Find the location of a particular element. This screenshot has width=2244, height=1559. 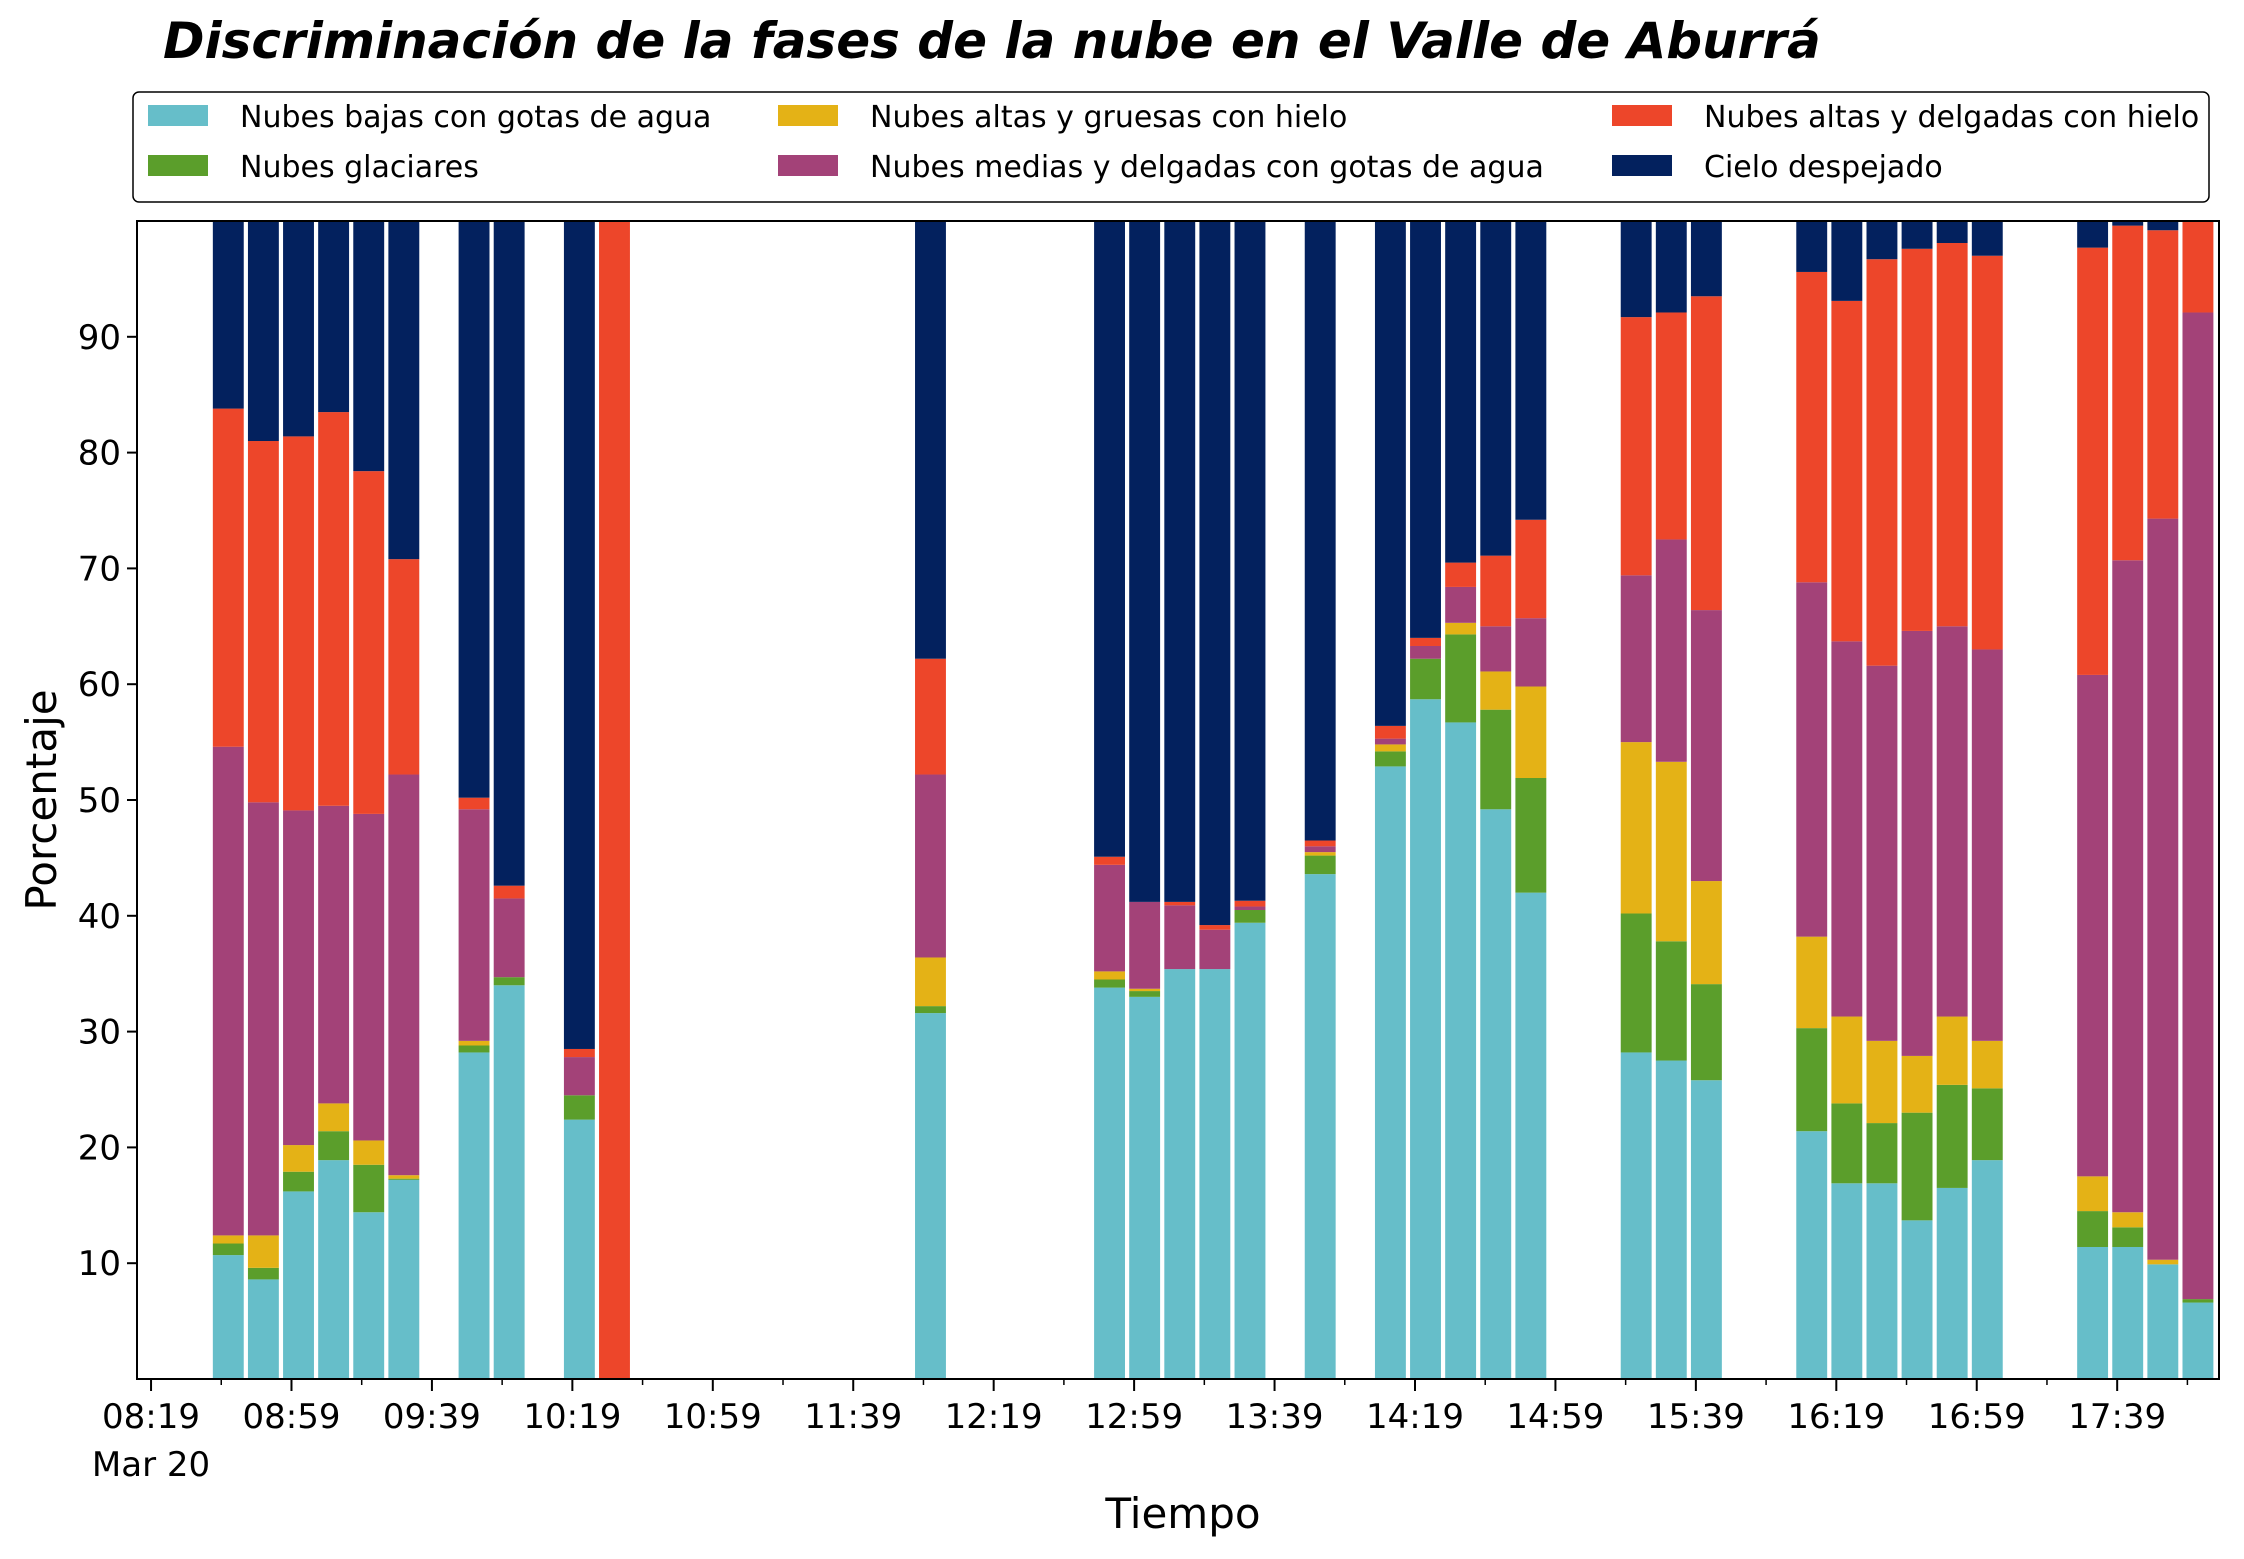

legend-label: Cielo despejado is located at coordinates (1823, 167).